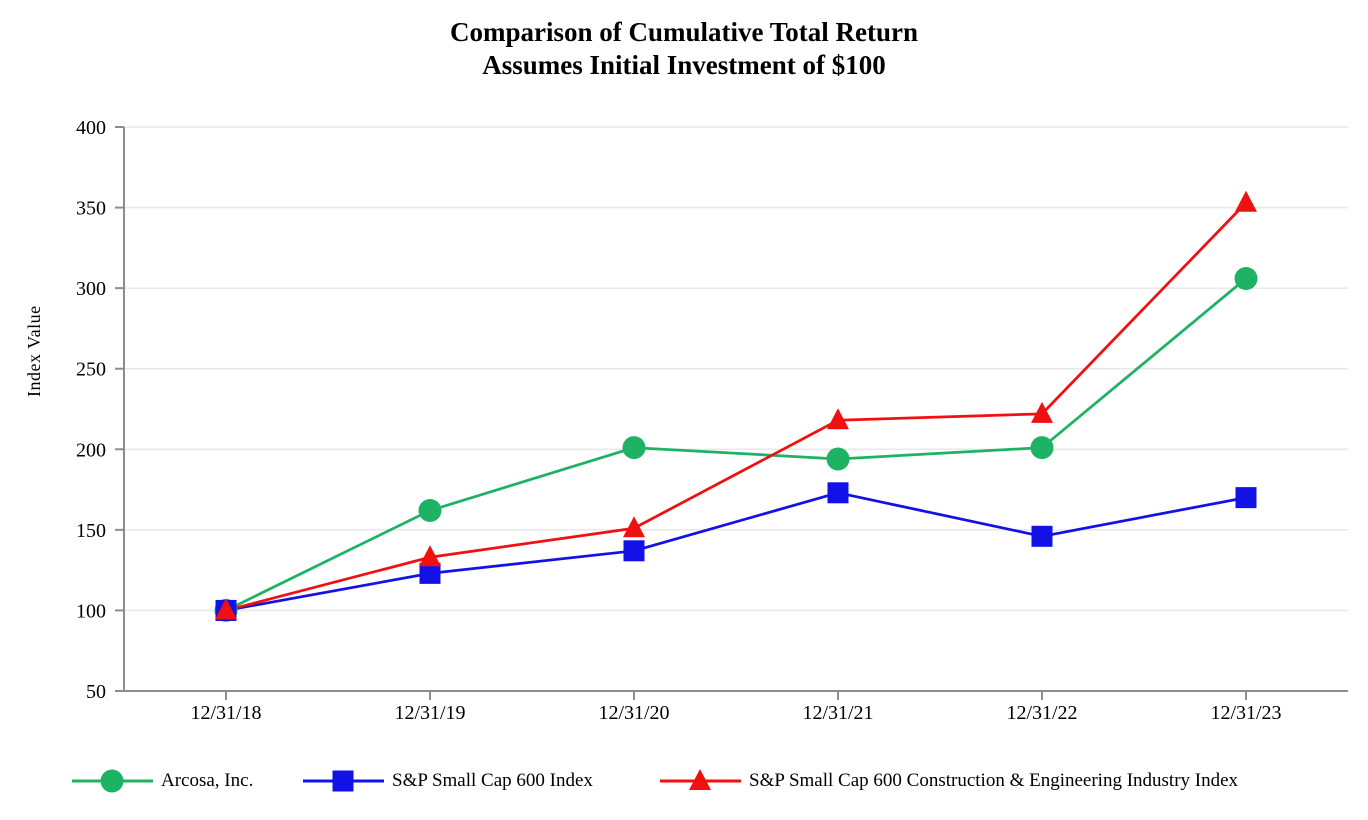 The height and width of the screenshot is (820, 1368). Describe the element at coordinates (91, 128) in the screenshot. I see `svg-text: 400` at that location.